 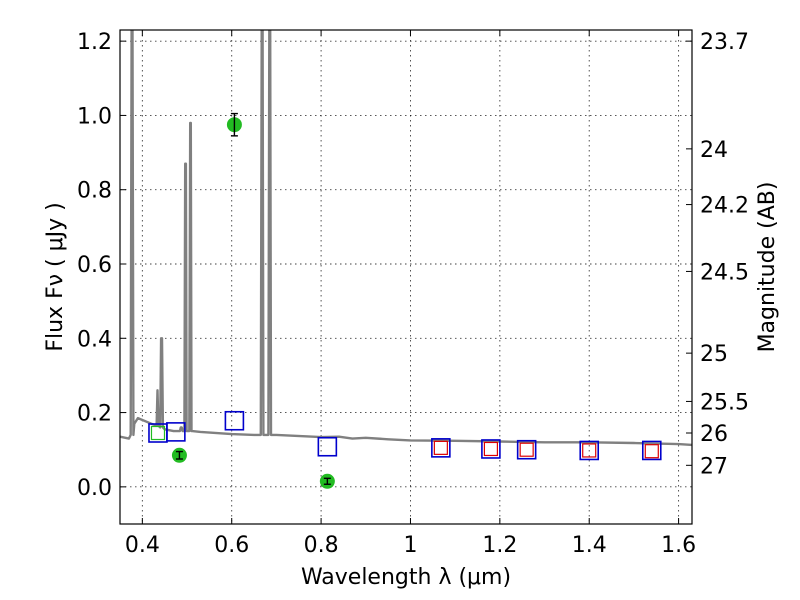 I want to click on y-tick-label: 0.8, so click(x=94, y=191).